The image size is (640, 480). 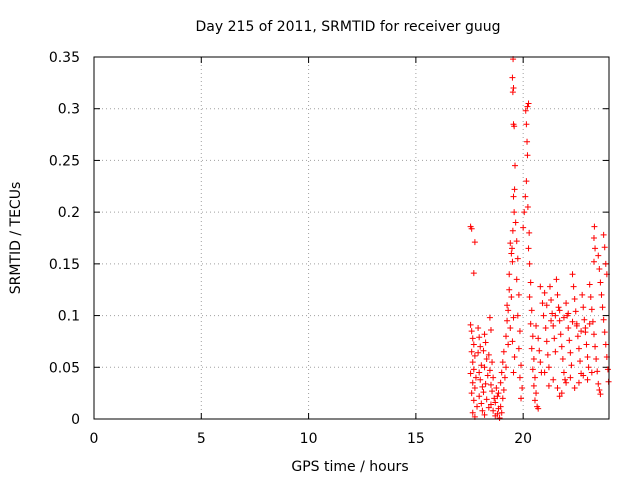 What do you see at coordinates (416, 439) in the screenshot?
I see `x-tick-label: 15` at bounding box center [416, 439].